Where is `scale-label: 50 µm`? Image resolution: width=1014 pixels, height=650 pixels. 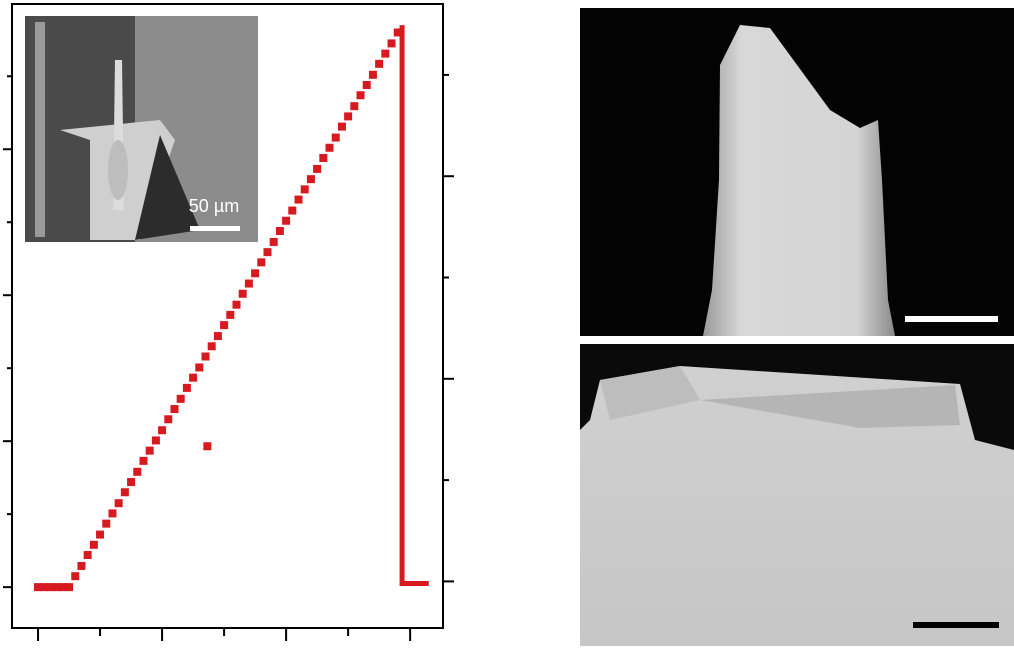 scale-label: 50 µm is located at coordinates (214, 206).